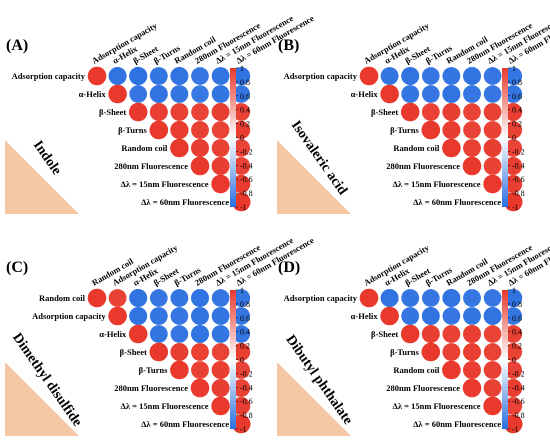  Describe the element at coordinates (233, 359) in the screenshot. I see `colorbar` at that location.